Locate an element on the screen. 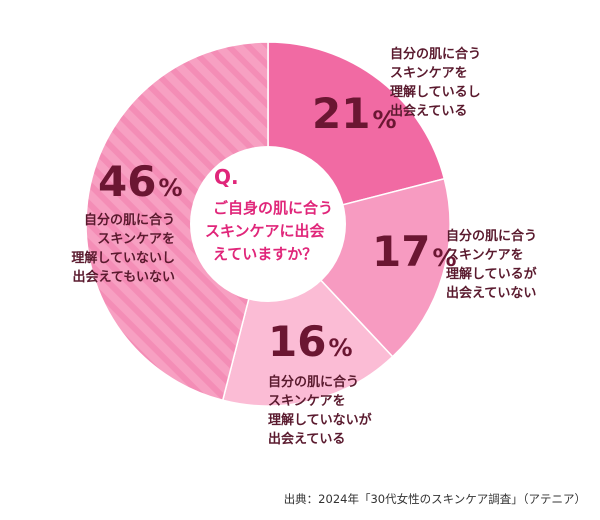 This screenshot has height=520, width=600. question-line-1: ご自身の肌に合う is located at coordinates (273, 208).